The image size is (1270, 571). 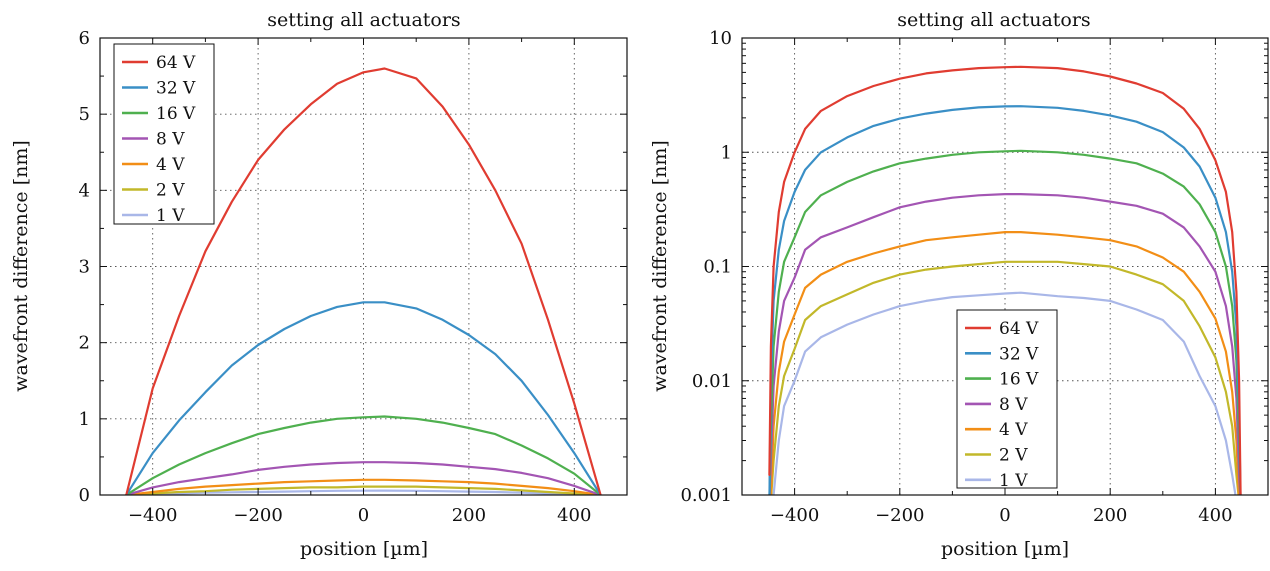 What do you see at coordinates (364, 549) in the screenshot?
I see `chart-left-xlabel: position [µm]` at bounding box center [364, 549].